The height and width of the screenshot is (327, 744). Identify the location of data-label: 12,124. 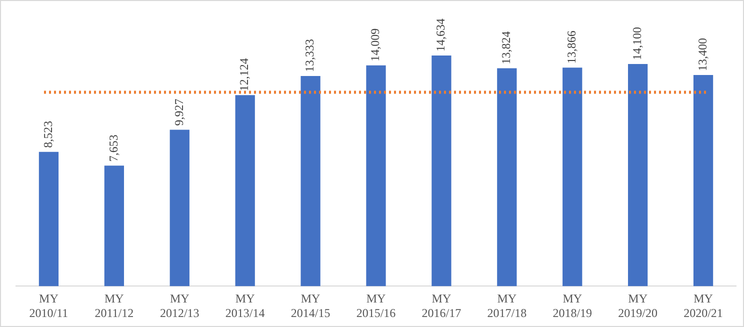
(244, 75).